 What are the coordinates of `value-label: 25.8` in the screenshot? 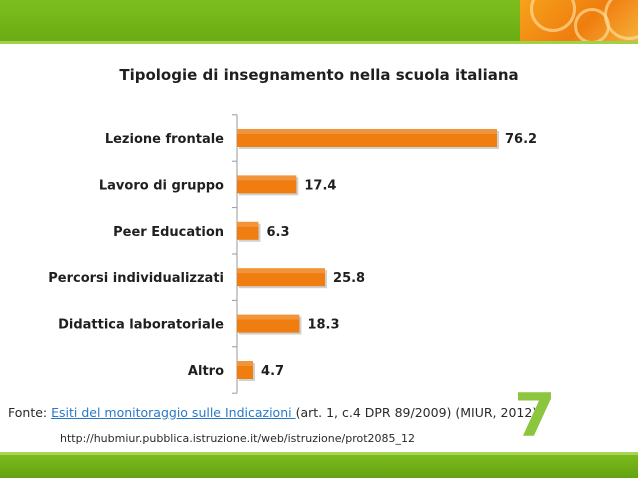 It's located at (349, 278).